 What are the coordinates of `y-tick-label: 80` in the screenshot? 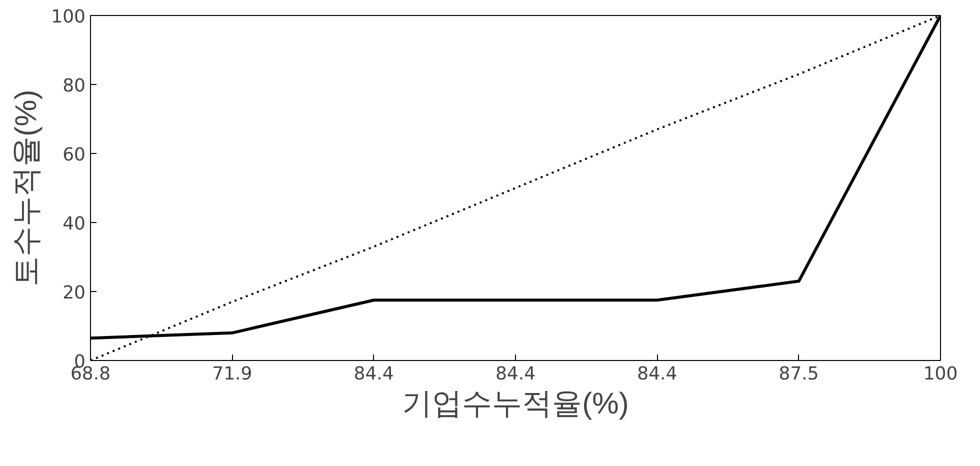 It's located at (74, 86).